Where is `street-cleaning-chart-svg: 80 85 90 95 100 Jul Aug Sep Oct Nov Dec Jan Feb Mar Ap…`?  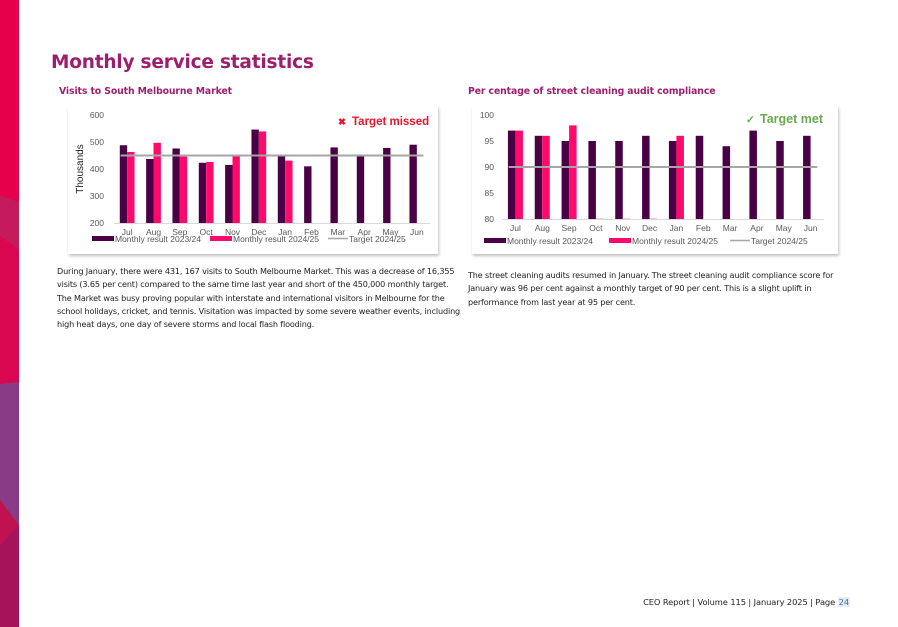
street-cleaning-chart-svg: 80 85 90 95 100 Jul Aug Sep Oct Nov Dec Jan Feb Mar Ap… is located at coordinates (652, 178).